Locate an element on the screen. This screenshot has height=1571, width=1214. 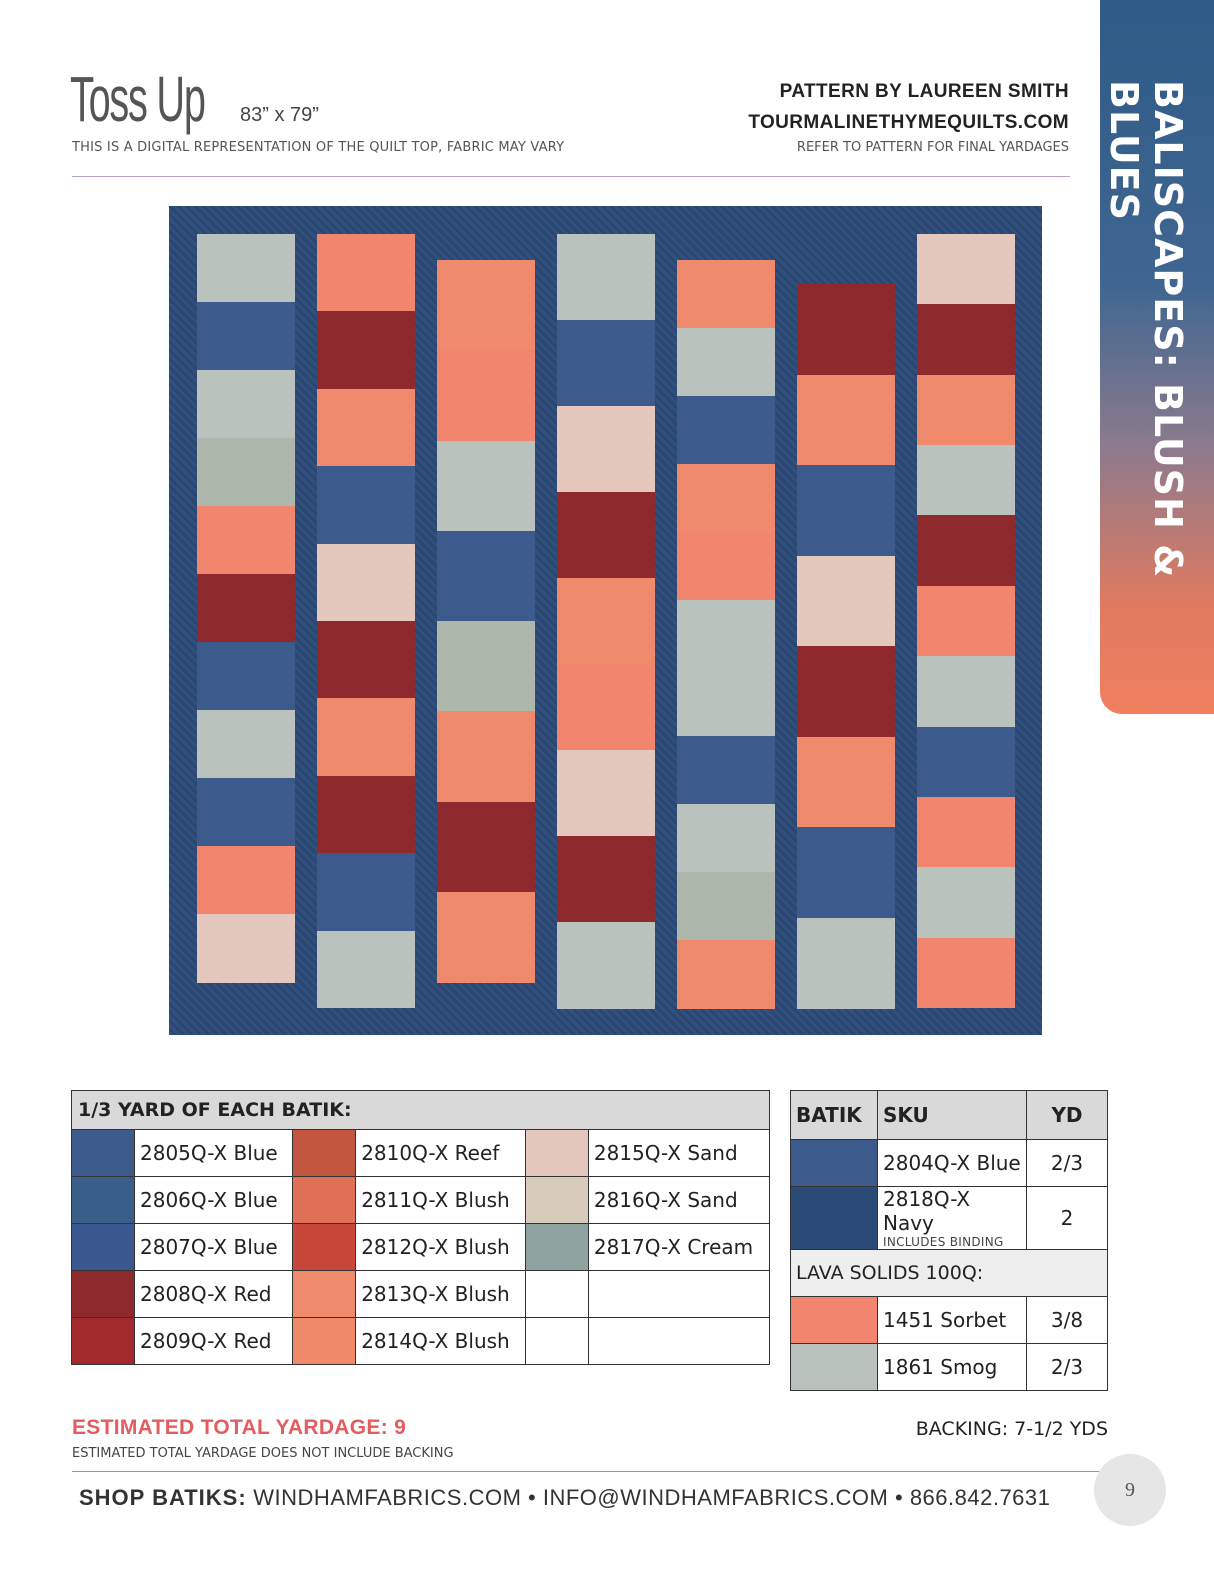
yd-cell: 3/8 is located at coordinates (1067, 1320).